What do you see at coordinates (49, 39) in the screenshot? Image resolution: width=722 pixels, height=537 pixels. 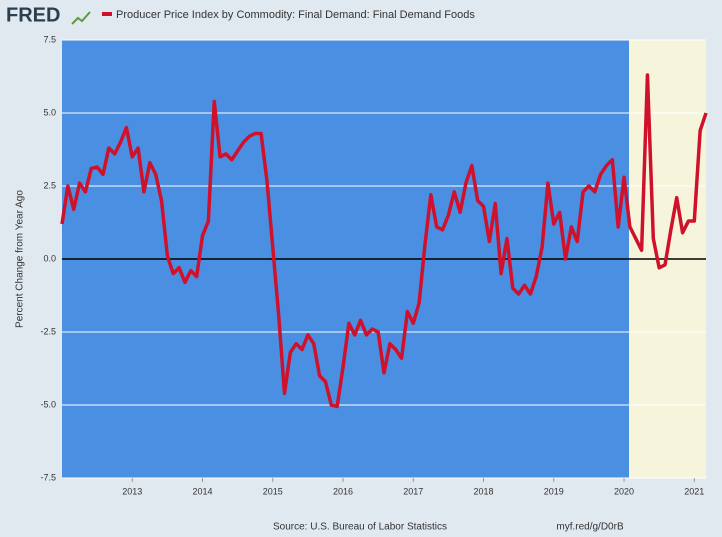 I see `y-tick-label: 7.5` at bounding box center [49, 39].